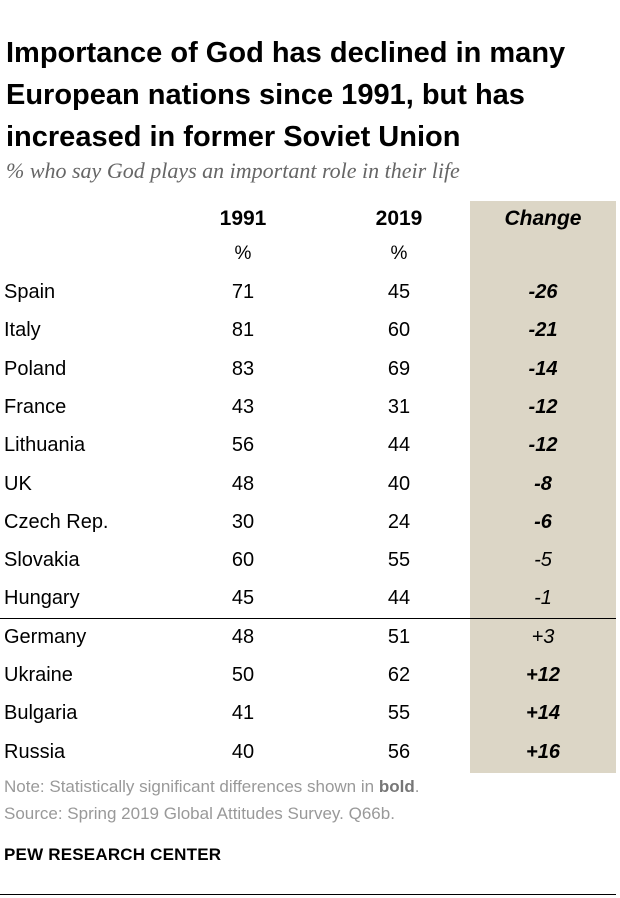 This screenshot has width=620, height=898. Describe the element at coordinates (399, 292) in the screenshot. I see `value-2019: 45` at that location.